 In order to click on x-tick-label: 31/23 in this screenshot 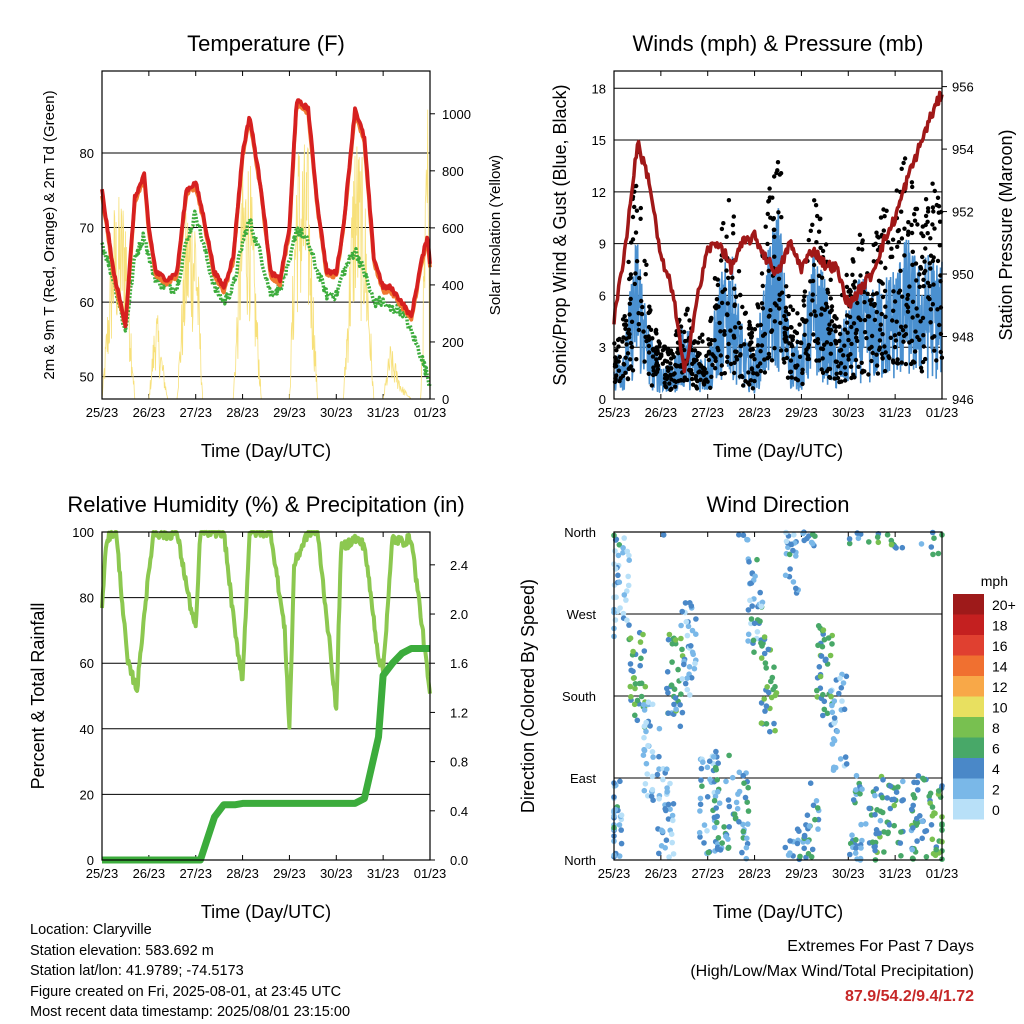, I will do `click(895, 412)`.